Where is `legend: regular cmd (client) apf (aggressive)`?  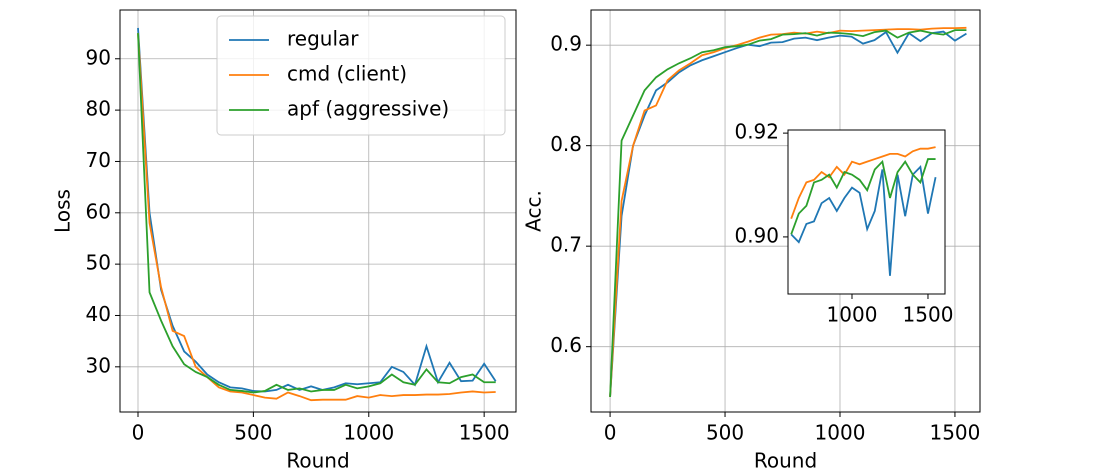 legend: regular cmd (client) apf (aggressive) is located at coordinates (361, 75).